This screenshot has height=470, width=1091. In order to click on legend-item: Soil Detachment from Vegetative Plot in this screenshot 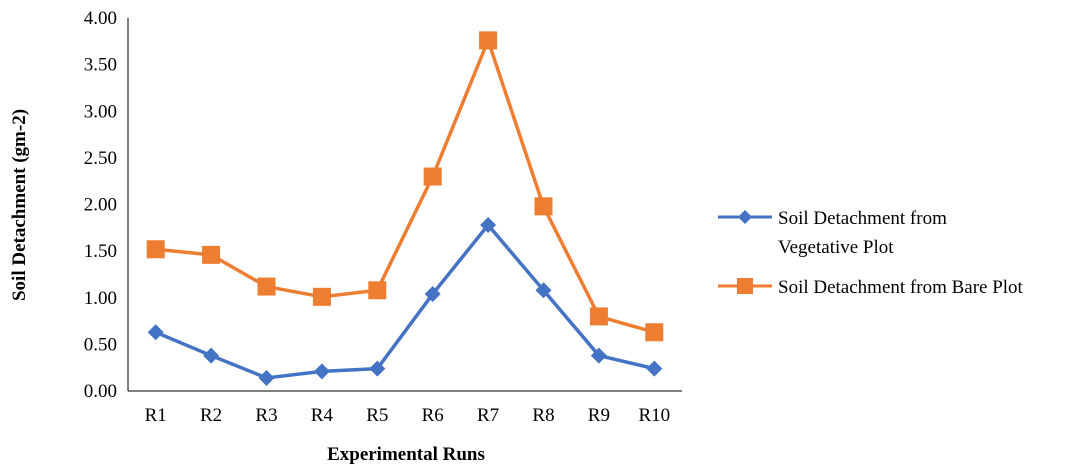, I will do `click(832, 233)`.